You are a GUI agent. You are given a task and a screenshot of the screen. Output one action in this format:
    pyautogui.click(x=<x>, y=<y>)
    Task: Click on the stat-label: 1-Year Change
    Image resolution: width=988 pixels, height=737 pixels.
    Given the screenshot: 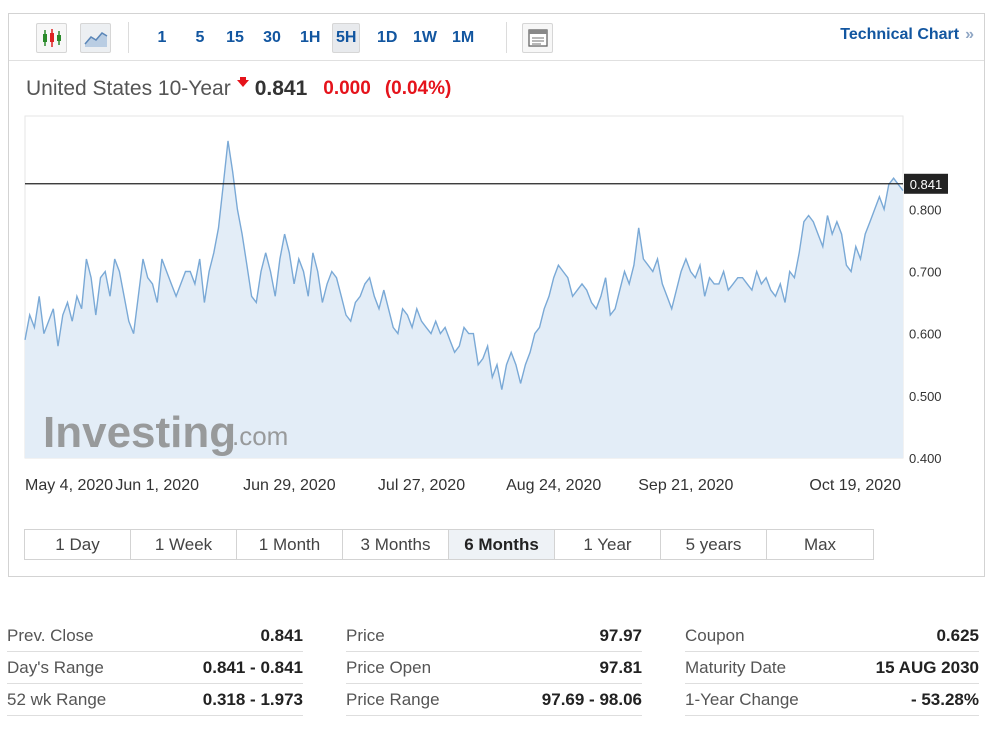 What is the action you would take?
    pyautogui.click(x=742, y=699)
    